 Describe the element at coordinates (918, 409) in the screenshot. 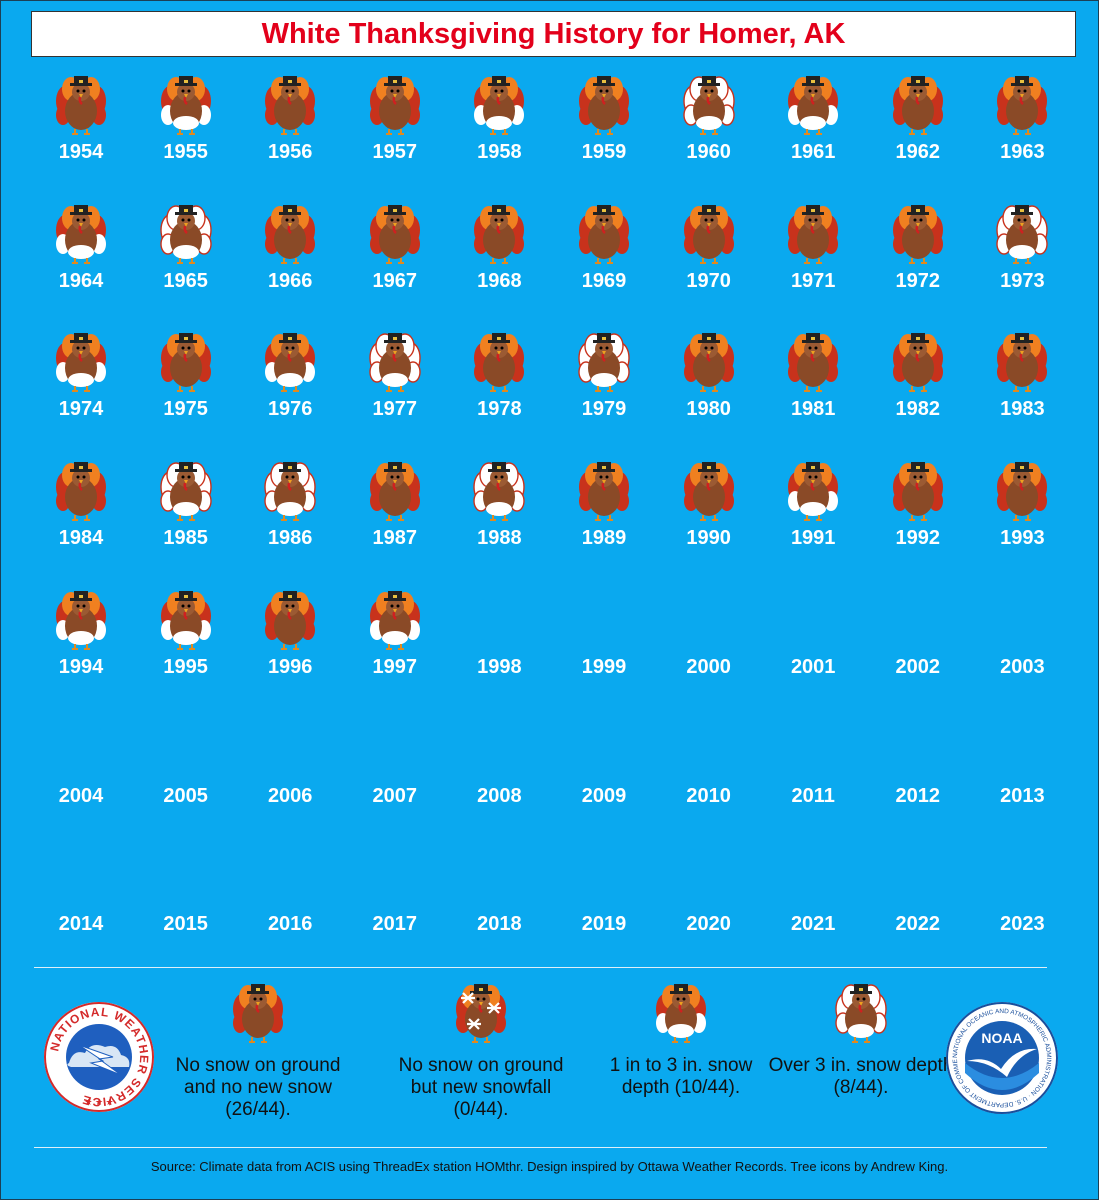

I see `year-label: 1982` at that location.